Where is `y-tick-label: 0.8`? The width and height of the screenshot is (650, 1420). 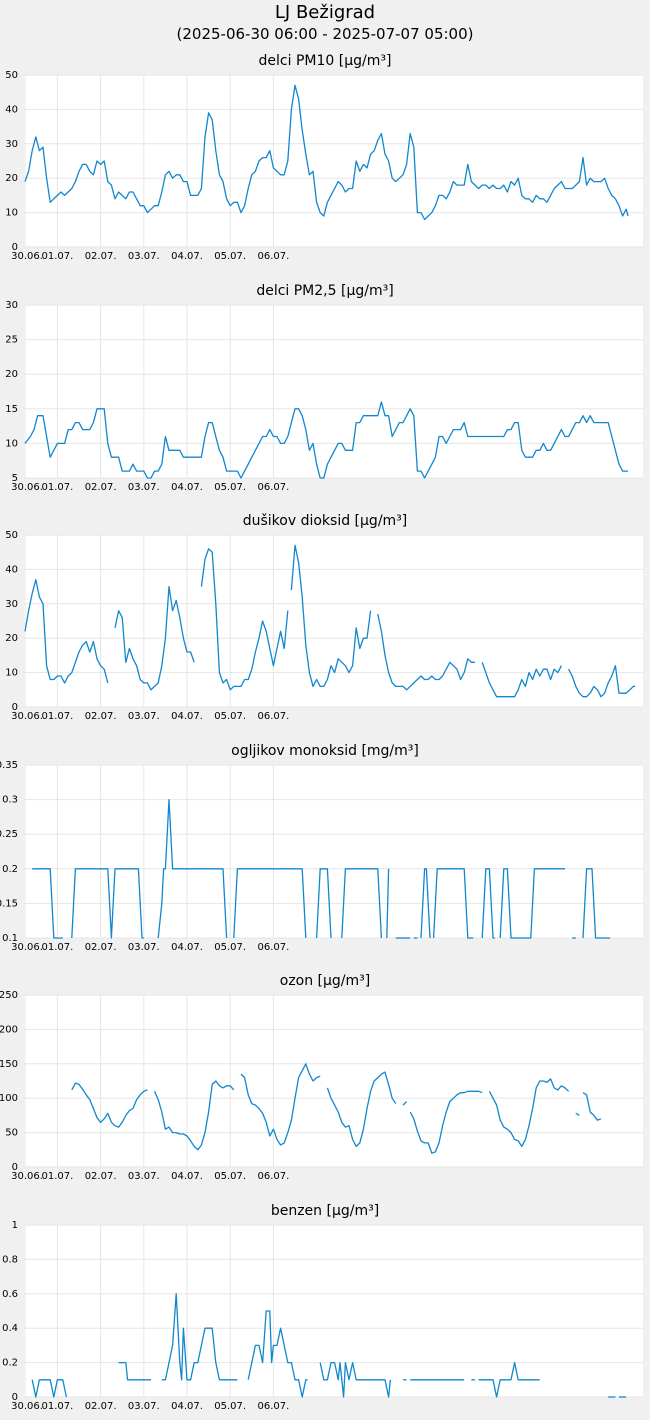 y-tick-label: 0.8 is located at coordinates (10, 1259).